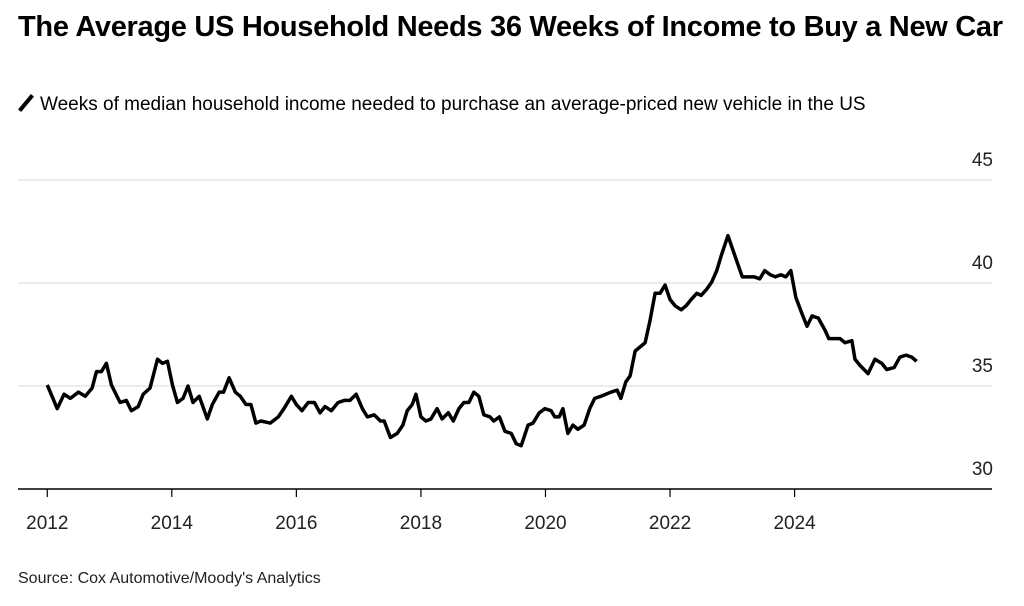 The height and width of the screenshot is (606, 1024). I want to click on x-tick-label: 2016, so click(296, 523).